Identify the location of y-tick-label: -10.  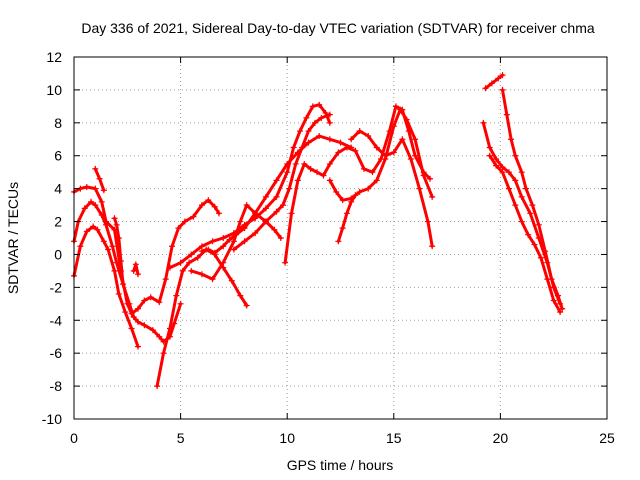
(52, 419).